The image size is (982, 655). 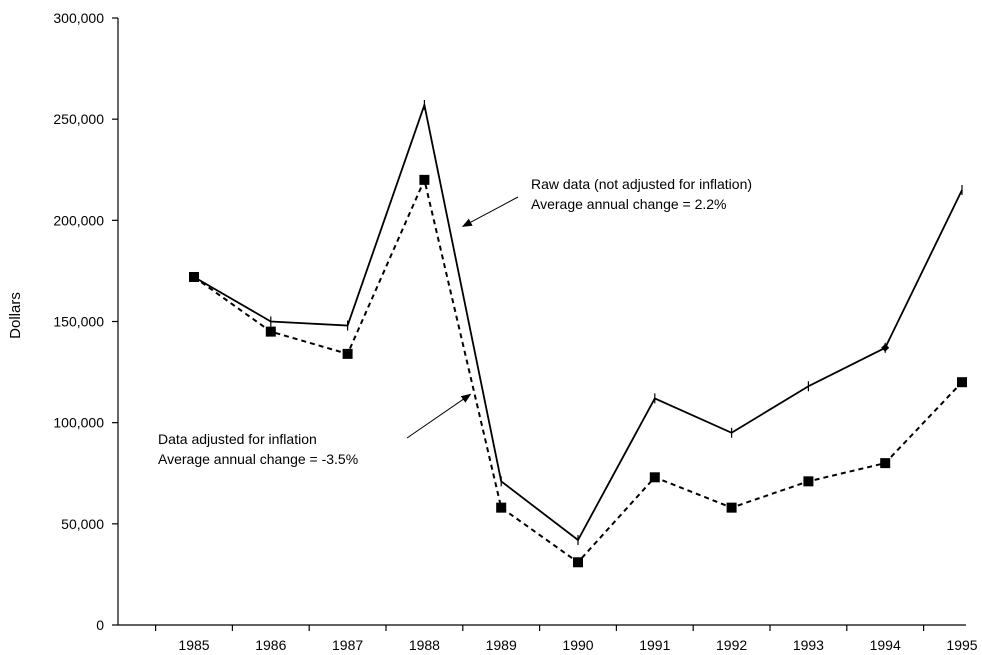 What do you see at coordinates (78, 18) in the screenshot?
I see `y-tick-label: 300,000` at bounding box center [78, 18].